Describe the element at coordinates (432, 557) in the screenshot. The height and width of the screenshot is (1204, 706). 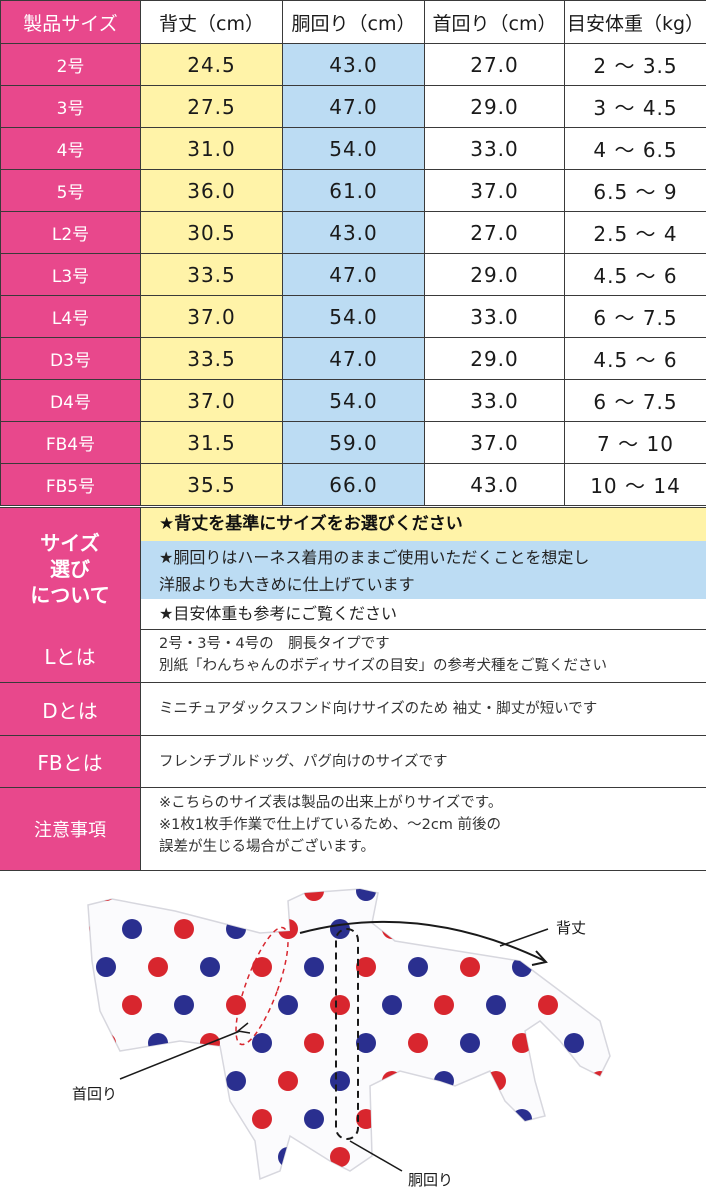
I see `chest-guidance-line: ★胴回りはハーネス着用のままご使用いただくことを想定し` at that location.